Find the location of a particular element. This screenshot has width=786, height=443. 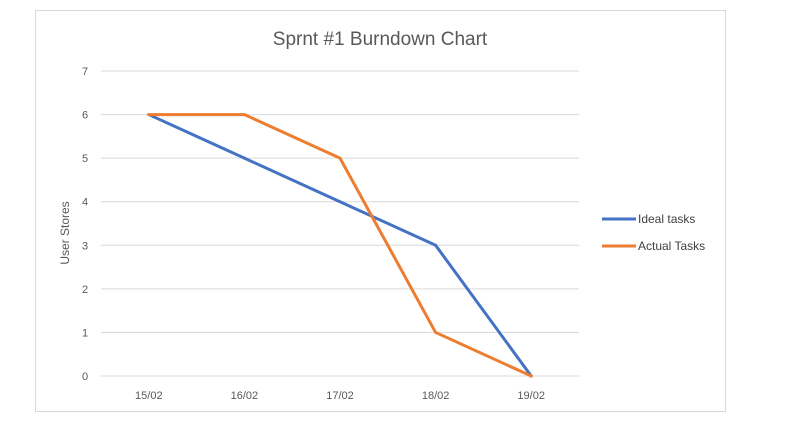

x-tick-label: 17/02 is located at coordinates (340, 396).